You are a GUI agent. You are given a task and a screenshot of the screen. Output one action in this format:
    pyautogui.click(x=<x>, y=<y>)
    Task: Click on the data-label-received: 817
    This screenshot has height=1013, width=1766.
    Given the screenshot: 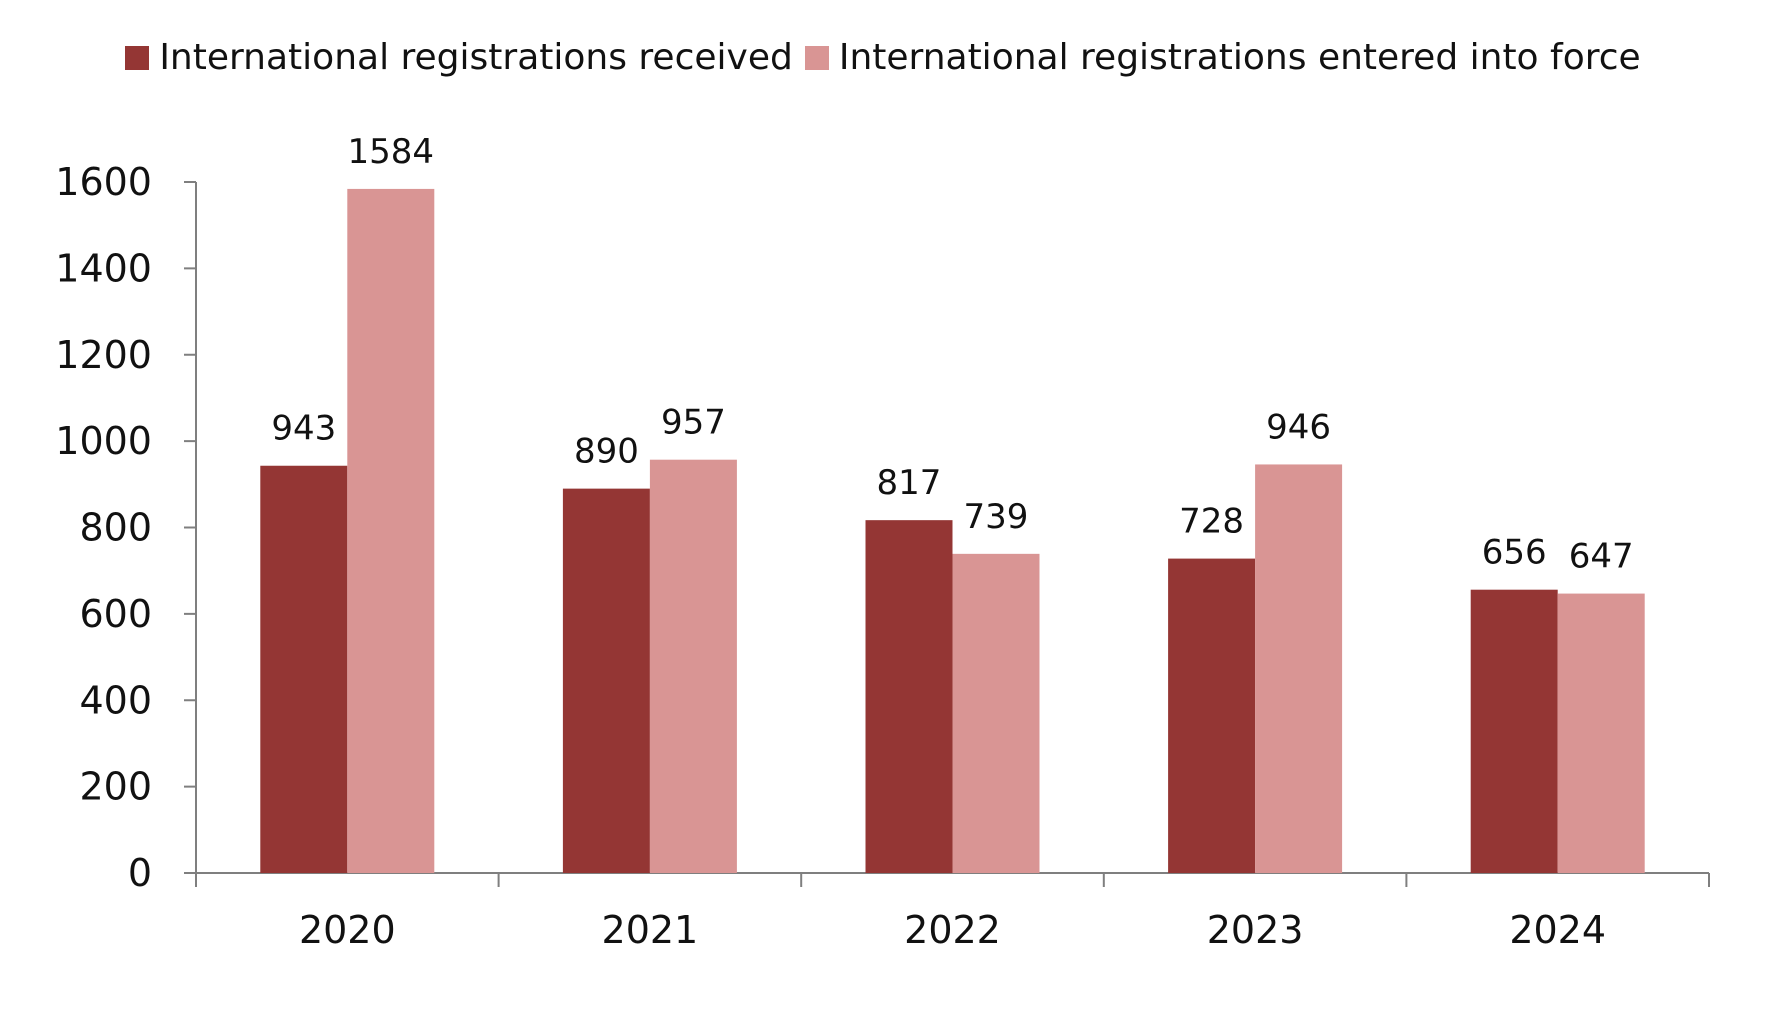 What is the action you would take?
    pyautogui.click(x=909, y=483)
    